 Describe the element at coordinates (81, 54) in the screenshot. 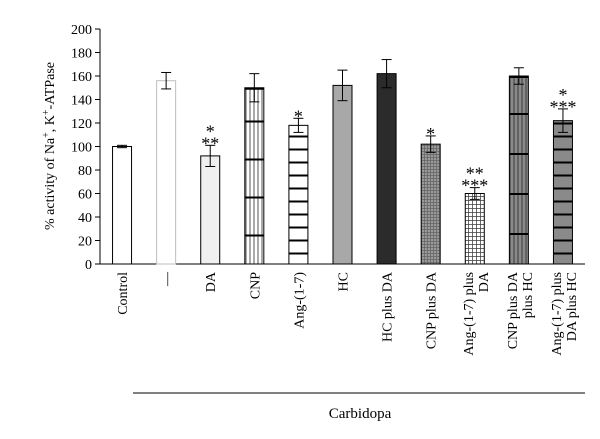

I see `y-tick-label: 180` at that location.